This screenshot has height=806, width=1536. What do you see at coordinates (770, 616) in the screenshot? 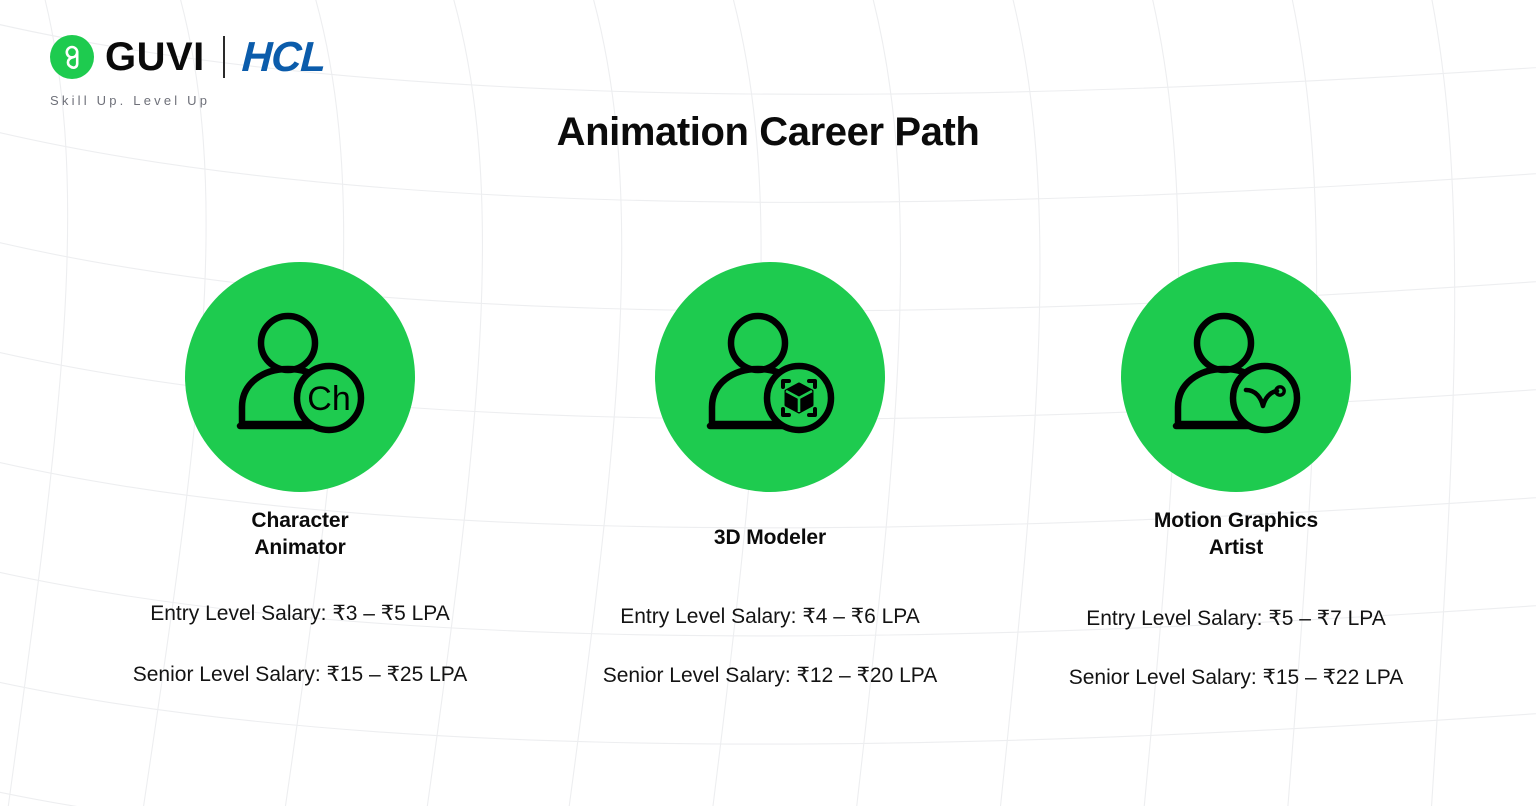
I see `entry-salary-text: Entry Level Salary: ₹4 – ₹6 LPA` at bounding box center [770, 616].